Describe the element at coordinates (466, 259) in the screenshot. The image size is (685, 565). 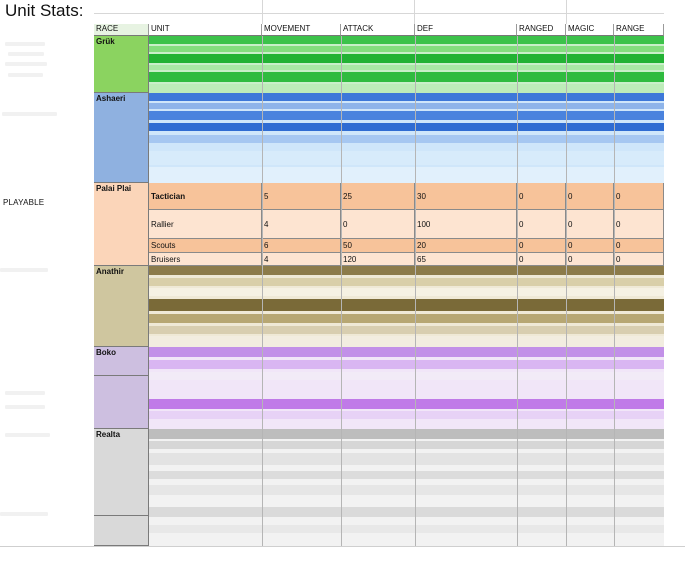
I see `def-cell: 65` at that location.